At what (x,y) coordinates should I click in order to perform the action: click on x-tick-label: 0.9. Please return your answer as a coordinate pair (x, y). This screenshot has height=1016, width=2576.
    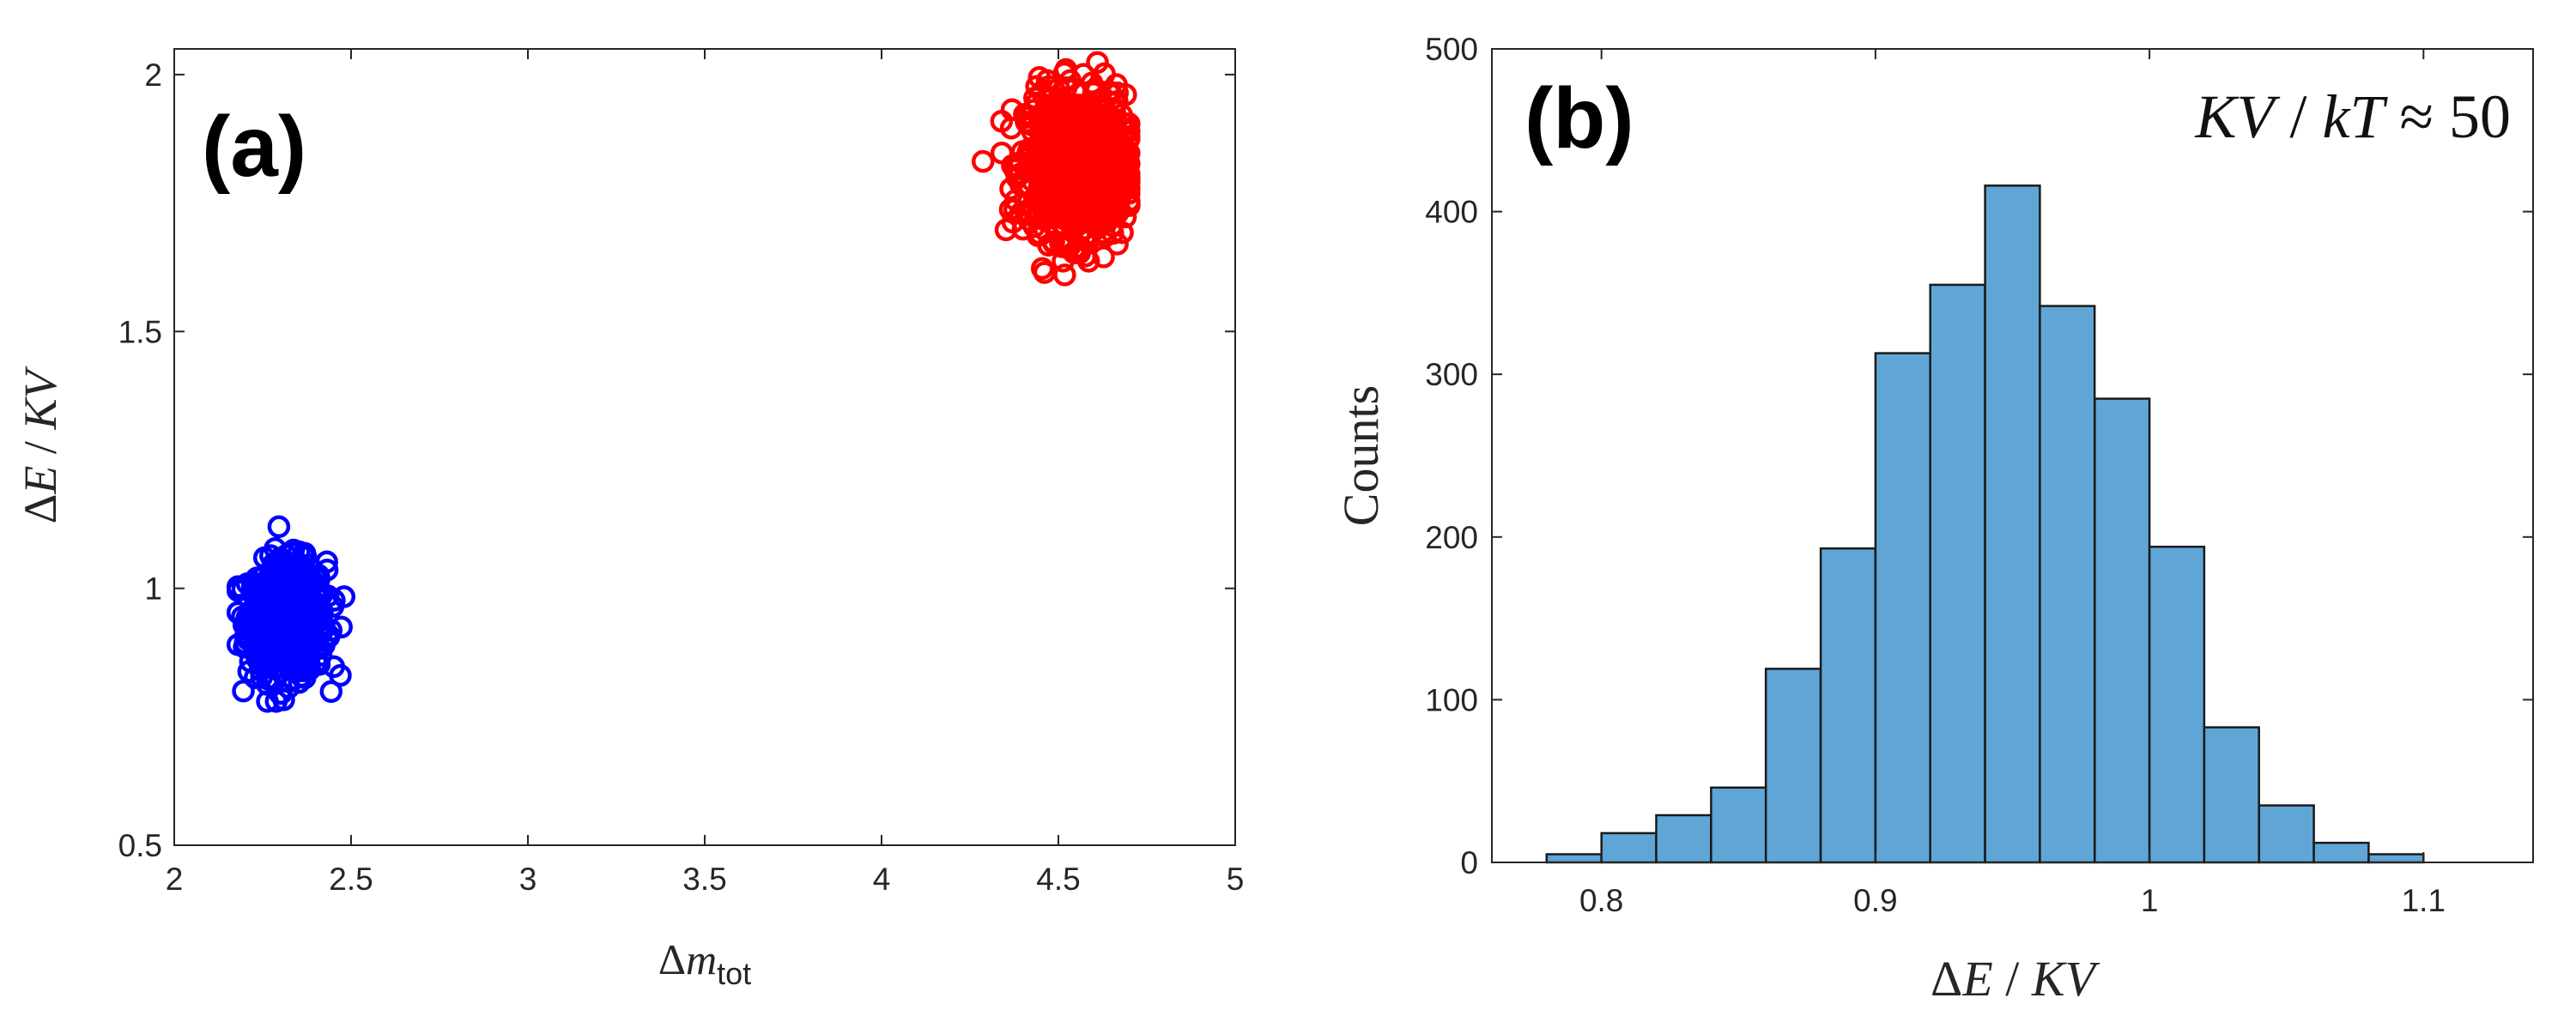
    Looking at the image, I should click on (1875, 900).